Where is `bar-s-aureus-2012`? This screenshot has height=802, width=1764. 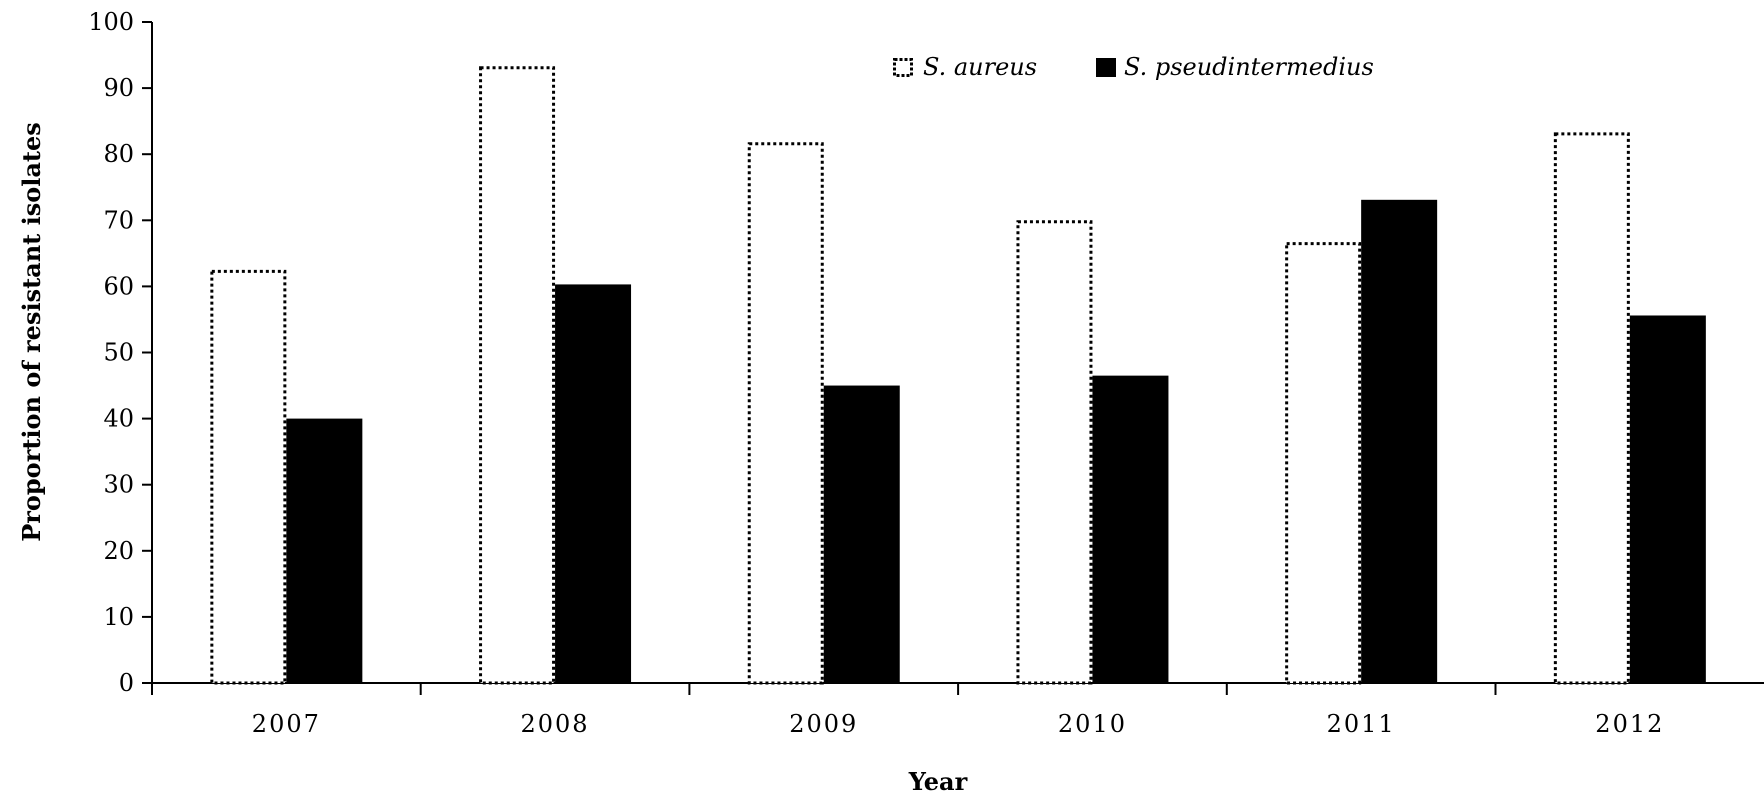
bar-s-aureus-2012 is located at coordinates (1591, 408).